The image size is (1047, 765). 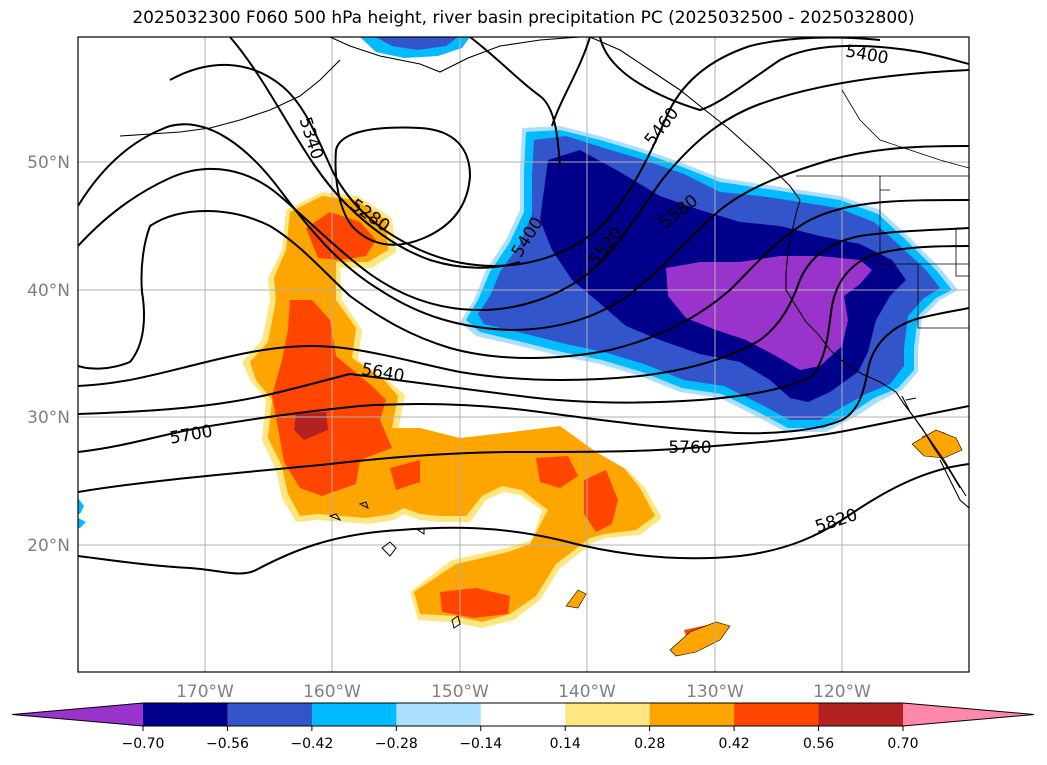 What do you see at coordinates (205, 692) in the screenshot?
I see `lon-label-170w: 170°W` at bounding box center [205, 692].